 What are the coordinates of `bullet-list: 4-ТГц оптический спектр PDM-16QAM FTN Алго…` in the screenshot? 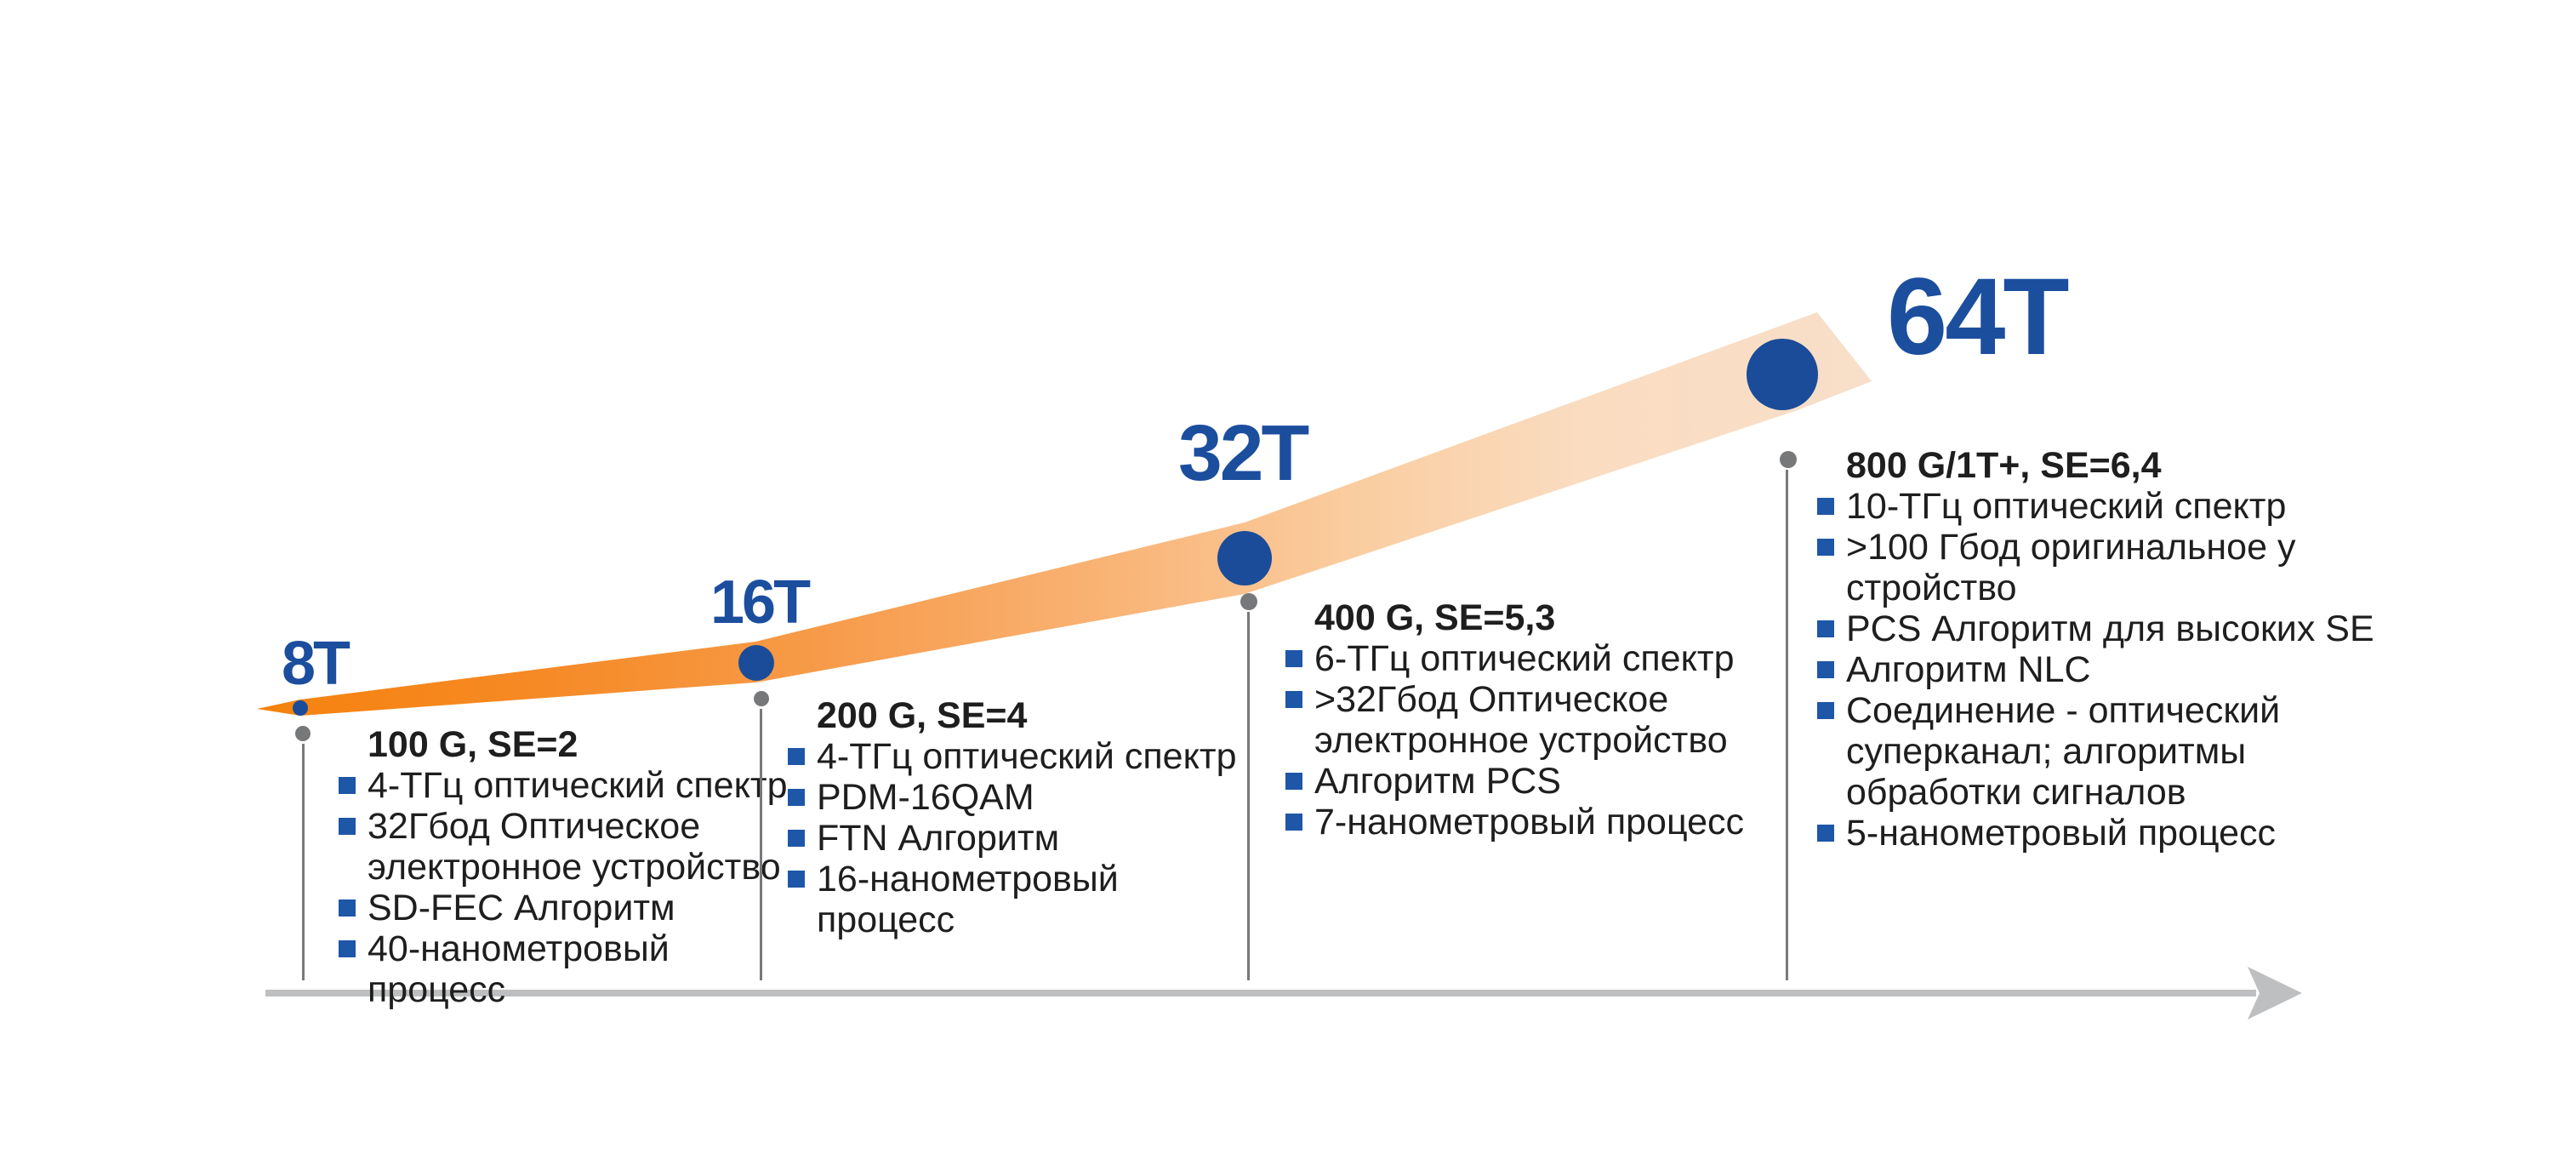 It's located at (1013, 838).